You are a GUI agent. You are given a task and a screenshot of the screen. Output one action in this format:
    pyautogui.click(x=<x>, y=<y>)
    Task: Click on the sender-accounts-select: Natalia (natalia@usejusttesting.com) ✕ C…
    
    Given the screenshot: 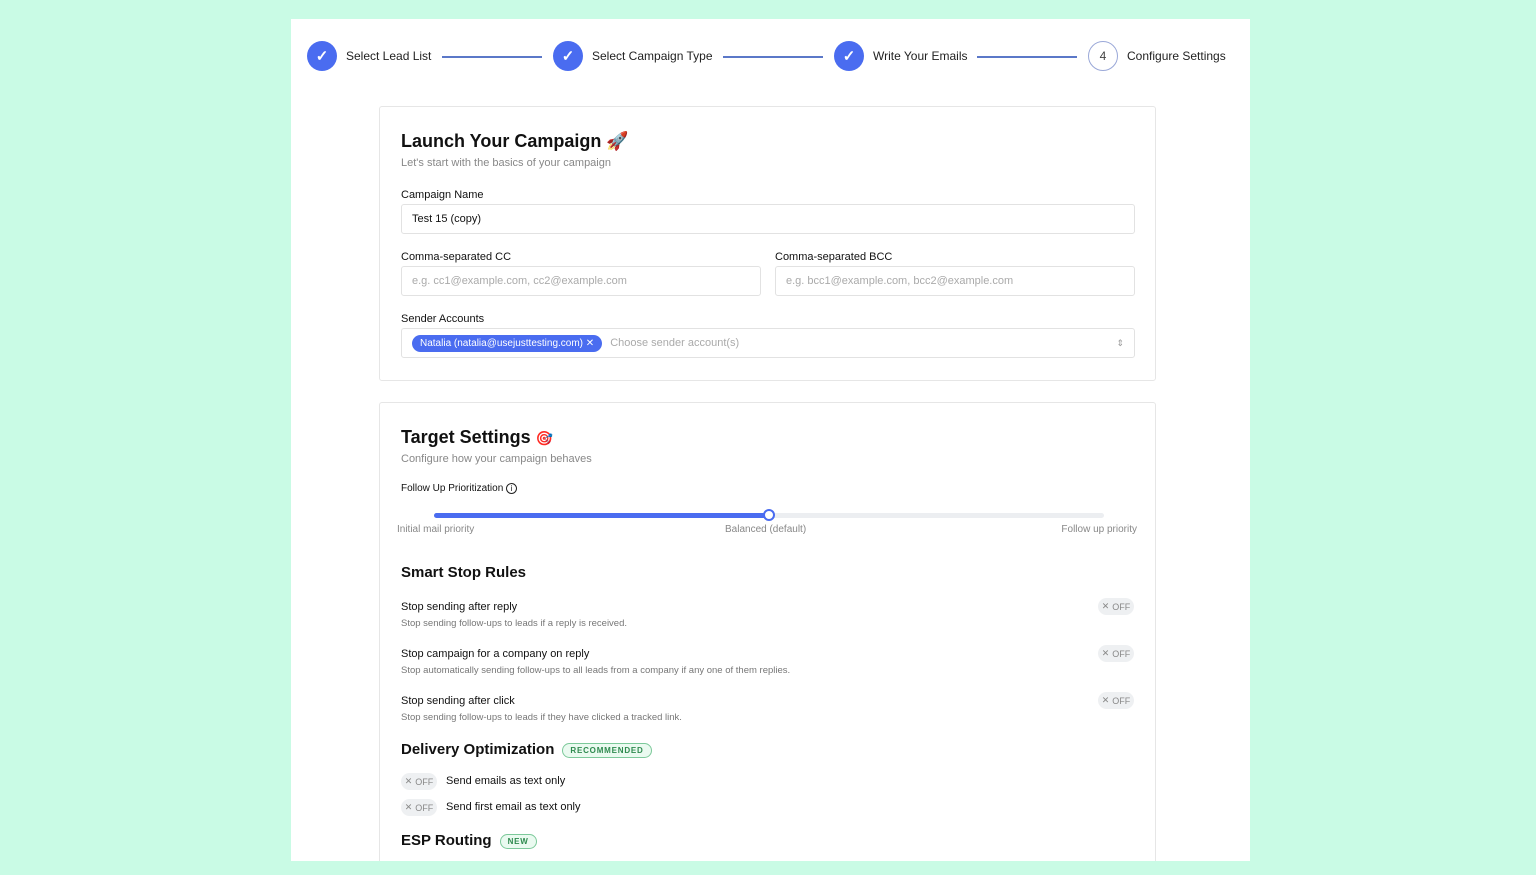 What is the action you would take?
    pyautogui.click(x=768, y=343)
    